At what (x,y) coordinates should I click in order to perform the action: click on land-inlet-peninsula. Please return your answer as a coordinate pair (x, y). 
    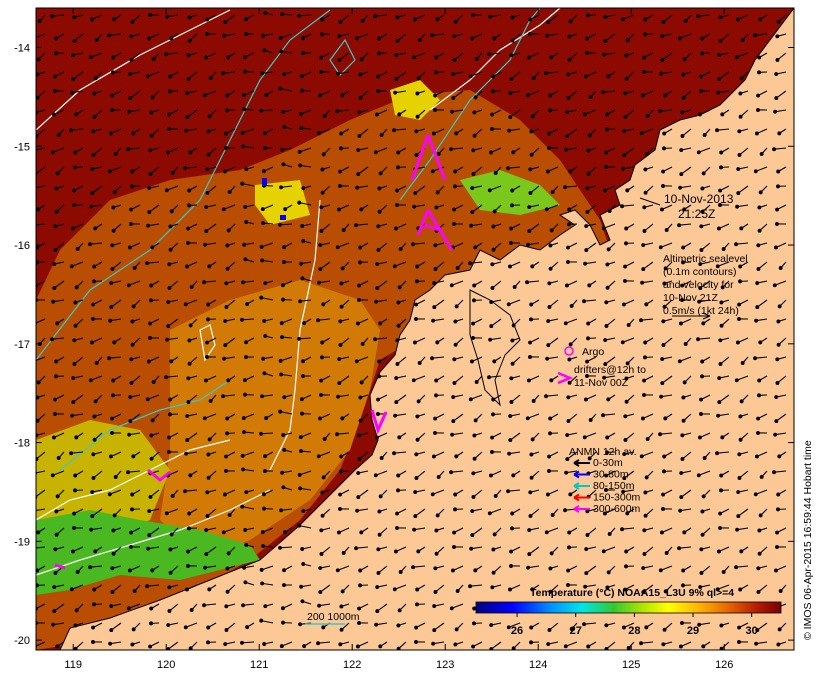
    Looking at the image, I should click on (495, 348).